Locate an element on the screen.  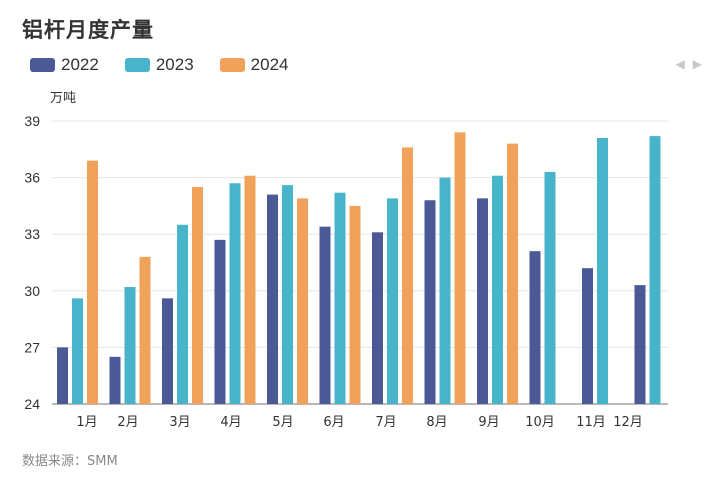
chart-legend: 2022 2023 2024 is located at coordinates (172, 65).